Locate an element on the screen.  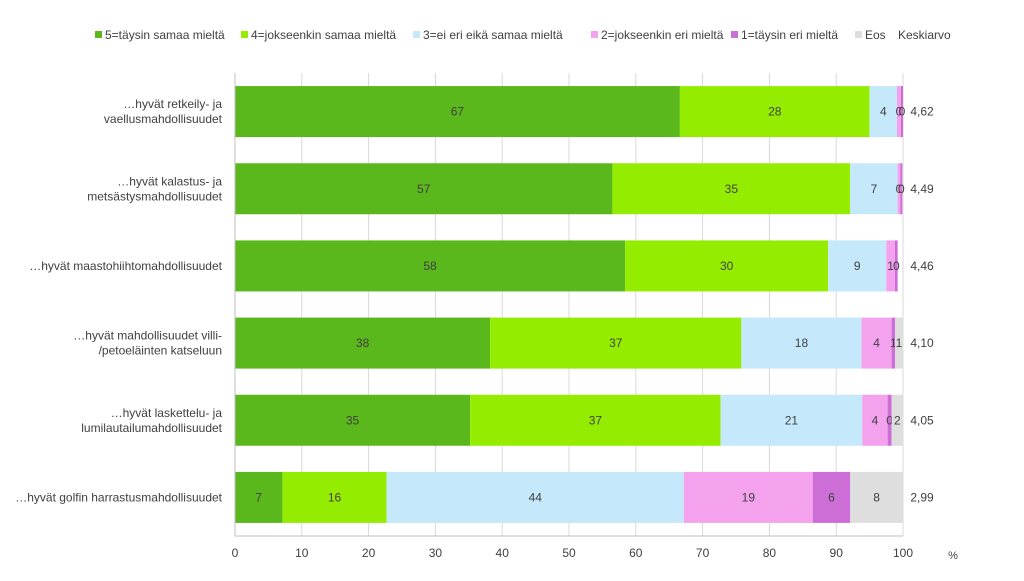
category-label: …hyvät golfin harrastusmahdollisuudet is located at coordinates (118, 497).